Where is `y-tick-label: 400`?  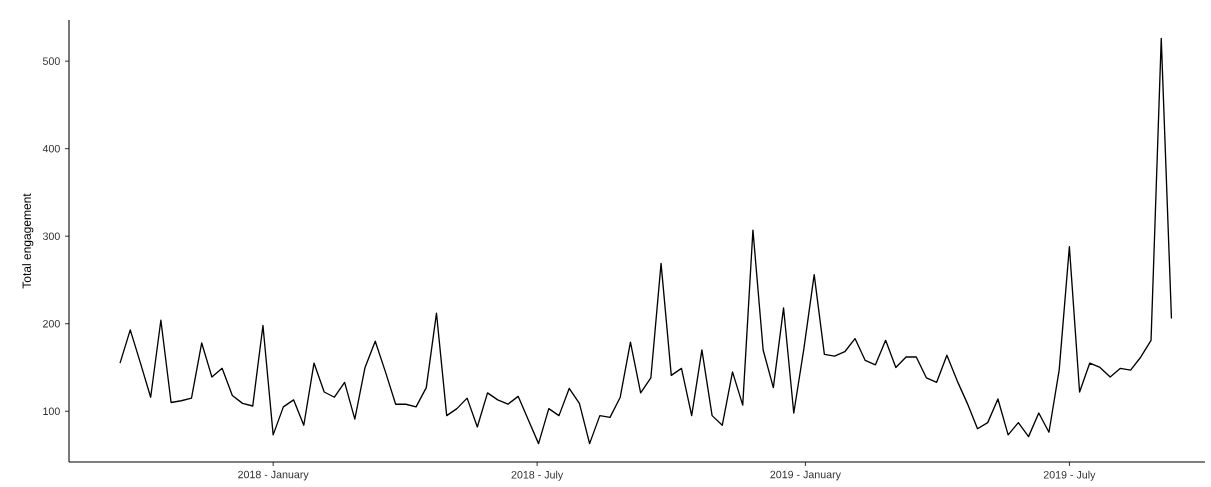
y-tick-label: 400 is located at coordinates (51, 148).